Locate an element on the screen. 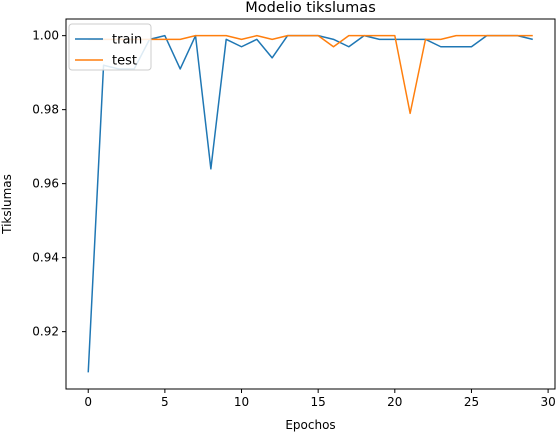  legend-label-train: train is located at coordinates (127, 40).